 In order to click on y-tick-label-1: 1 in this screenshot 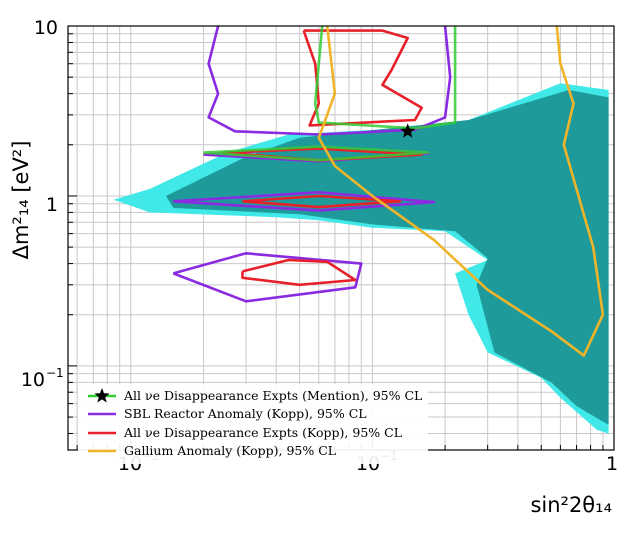, I will do `click(52, 205)`.